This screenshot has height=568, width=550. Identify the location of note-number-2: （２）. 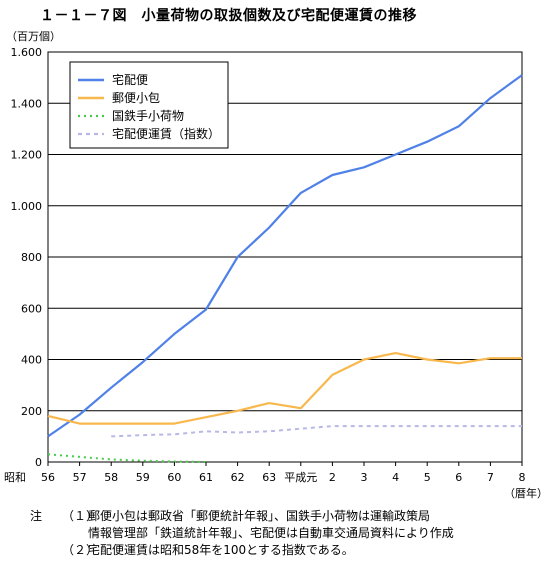
(80, 550).